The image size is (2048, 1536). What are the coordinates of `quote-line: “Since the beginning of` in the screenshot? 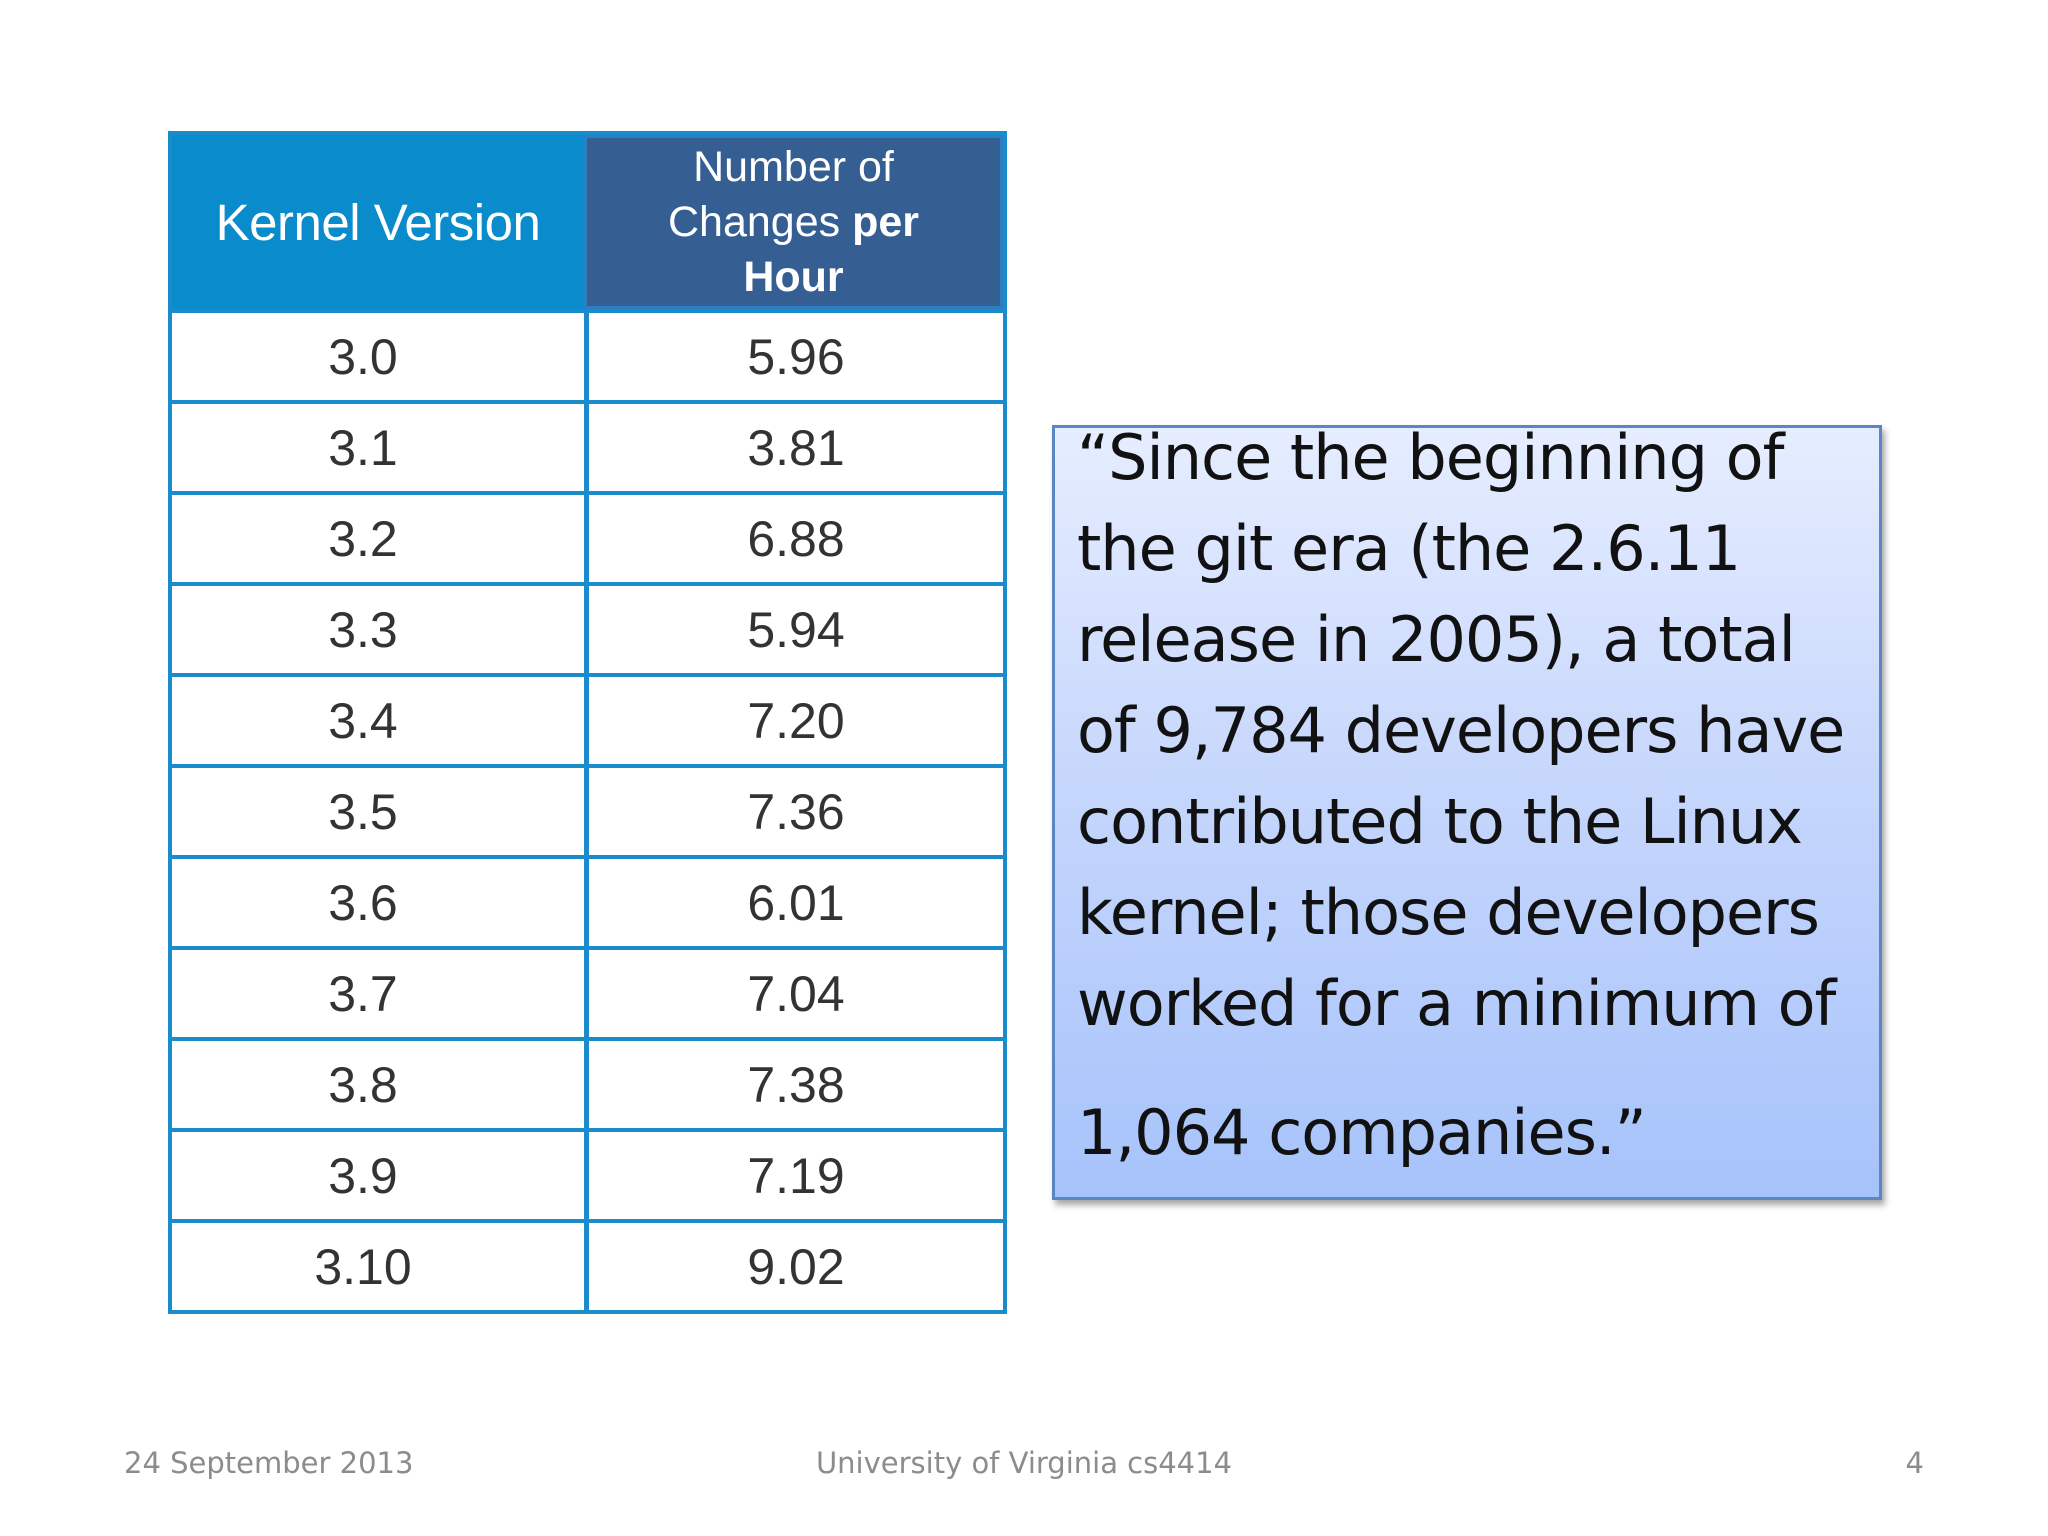 It's located at (1430, 457).